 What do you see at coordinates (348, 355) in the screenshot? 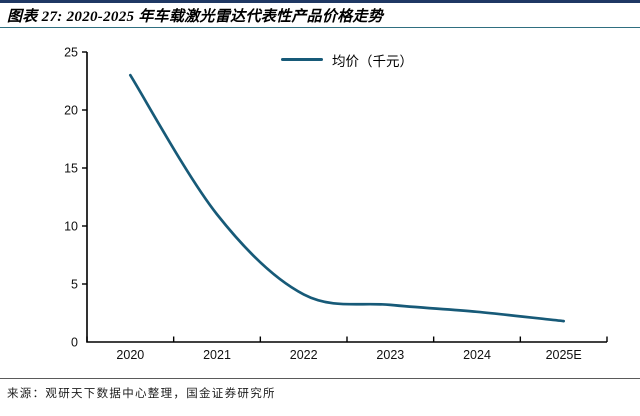
I see `x-axis-labels: 2020 2021 2022 2023 2024 2025E` at bounding box center [348, 355].